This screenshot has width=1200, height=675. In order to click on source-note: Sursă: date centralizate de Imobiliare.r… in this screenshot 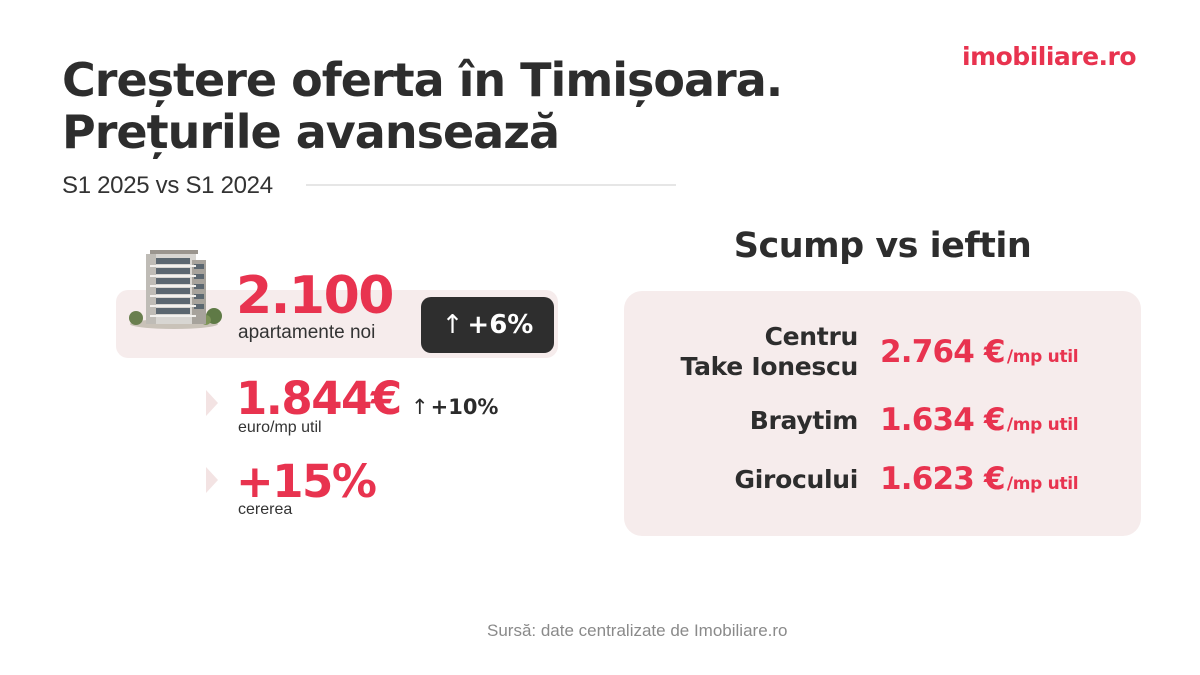, I will do `click(637, 630)`.